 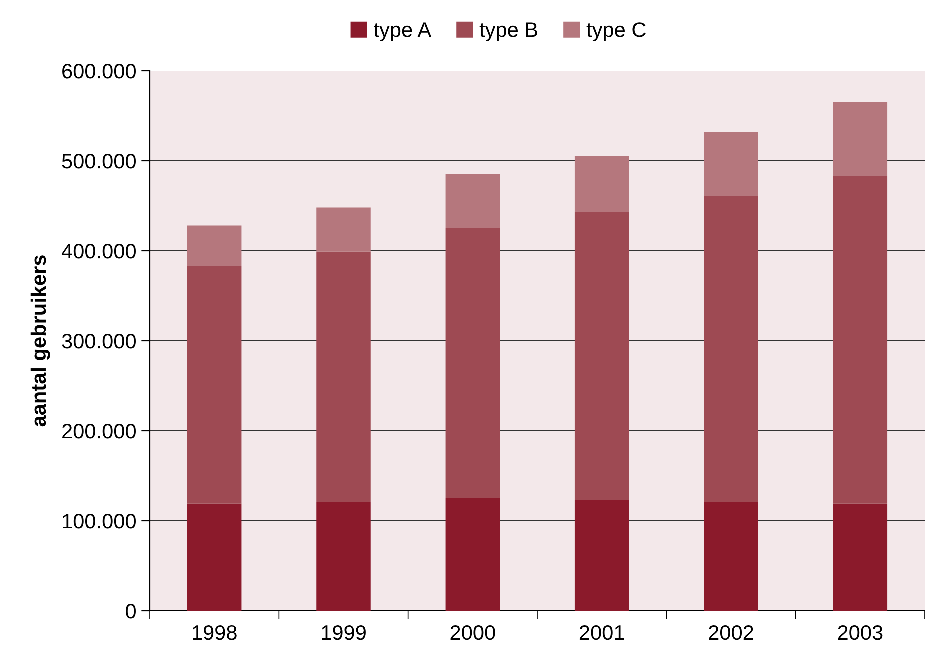 I want to click on x-tick-label: 2003, so click(x=860, y=632).